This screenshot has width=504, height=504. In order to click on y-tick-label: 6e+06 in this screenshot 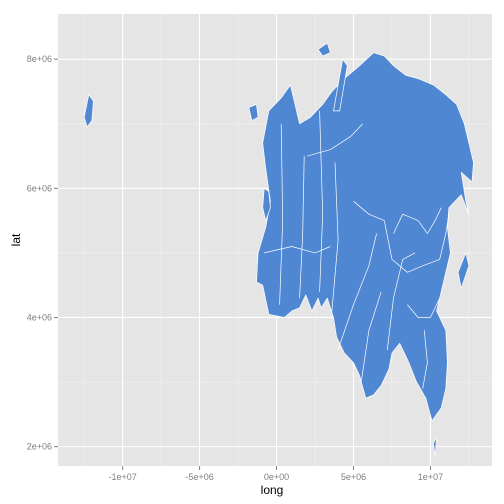, I will do `click(39, 188)`.